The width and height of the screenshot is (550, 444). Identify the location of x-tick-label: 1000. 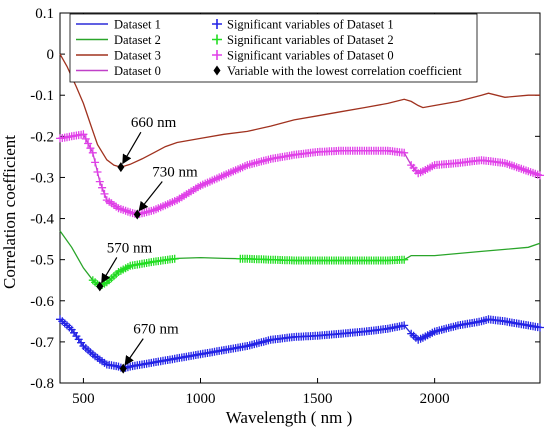
(200, 399).